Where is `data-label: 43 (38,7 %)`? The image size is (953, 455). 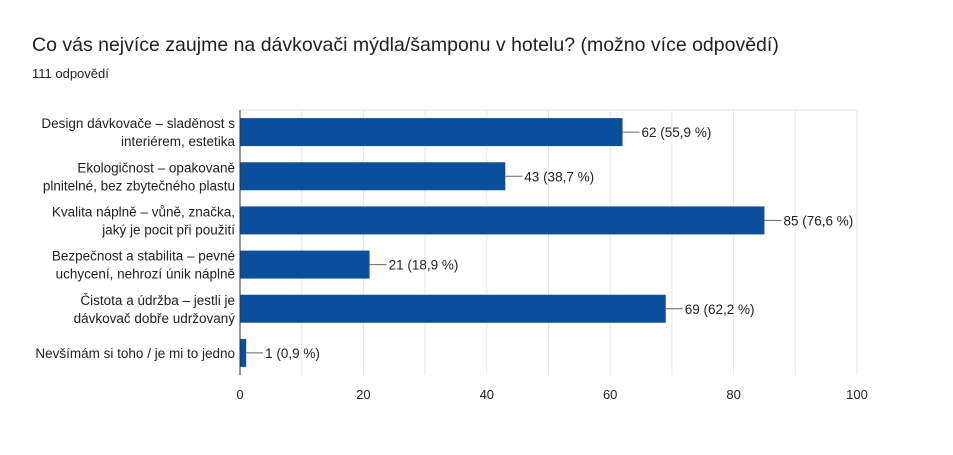
data-label: 43 (38,7 %) is located at coordinates (559, 176).